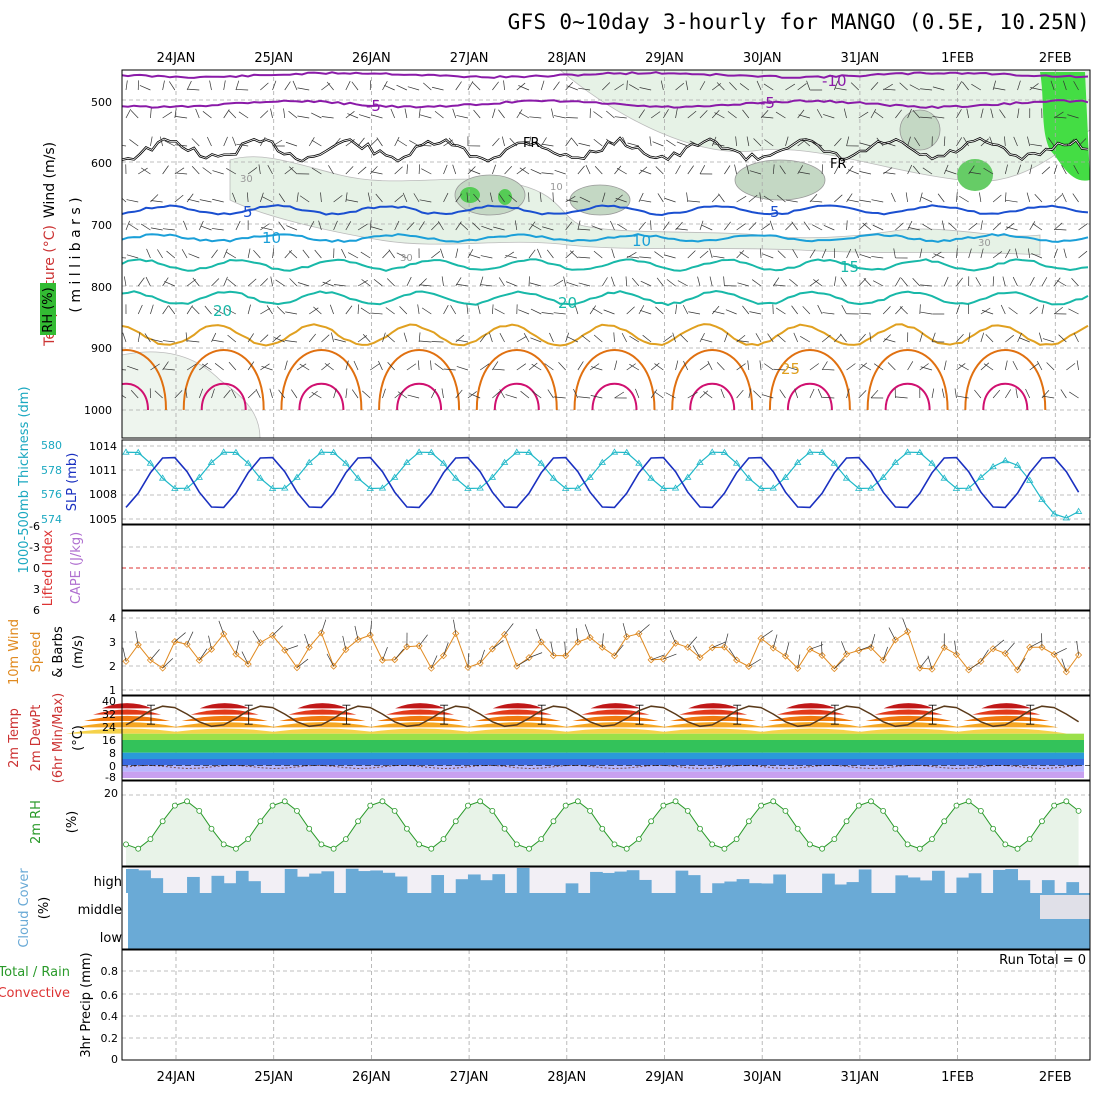 Image resolution: width=1100 pixels, height=1100 pixels. What do you see at coordinates (103, 446) in the screenshot?
I see `tick-slp1014: 1014` at bounding box center [103, 446].